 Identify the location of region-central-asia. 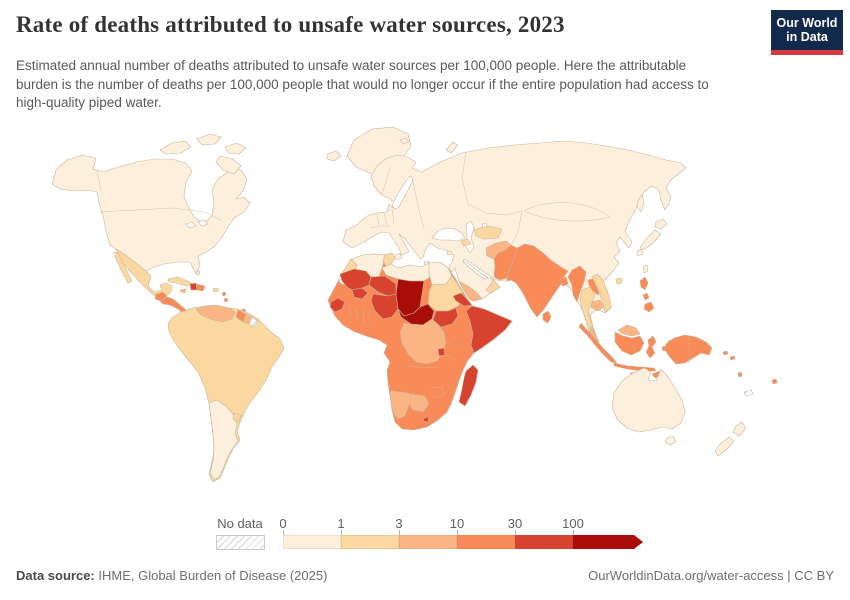
(488, 232).